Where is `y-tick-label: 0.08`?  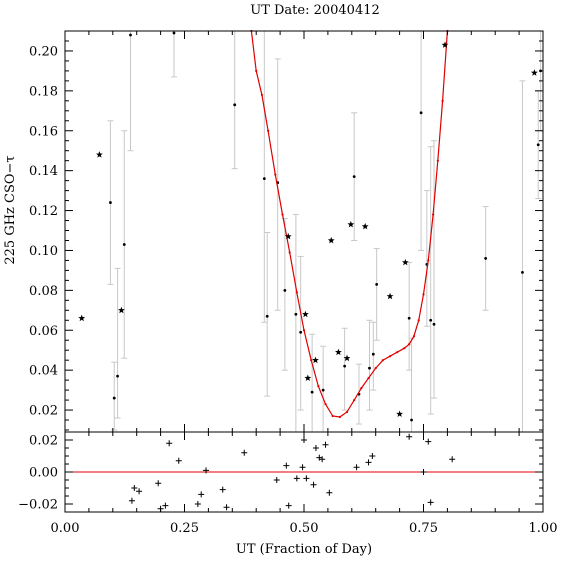 y-tick-label: 0.08 is located at coordinates (43, 291).